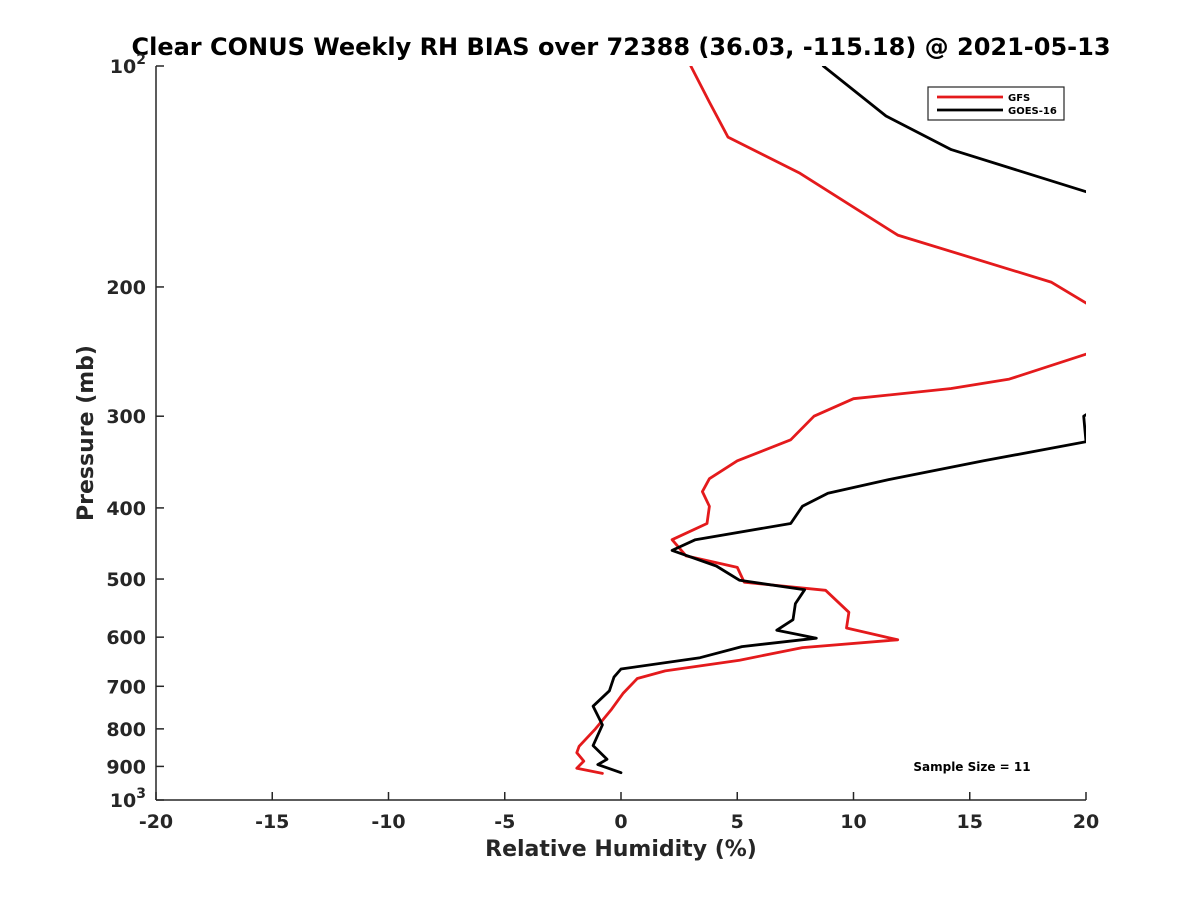 This screenshot has width=1200, height=900. What do you see at coordinates (621, 849) in the screenshot?
I see `x-axis-title: Relative Humidity (%)` at bounding box center [621, 849].